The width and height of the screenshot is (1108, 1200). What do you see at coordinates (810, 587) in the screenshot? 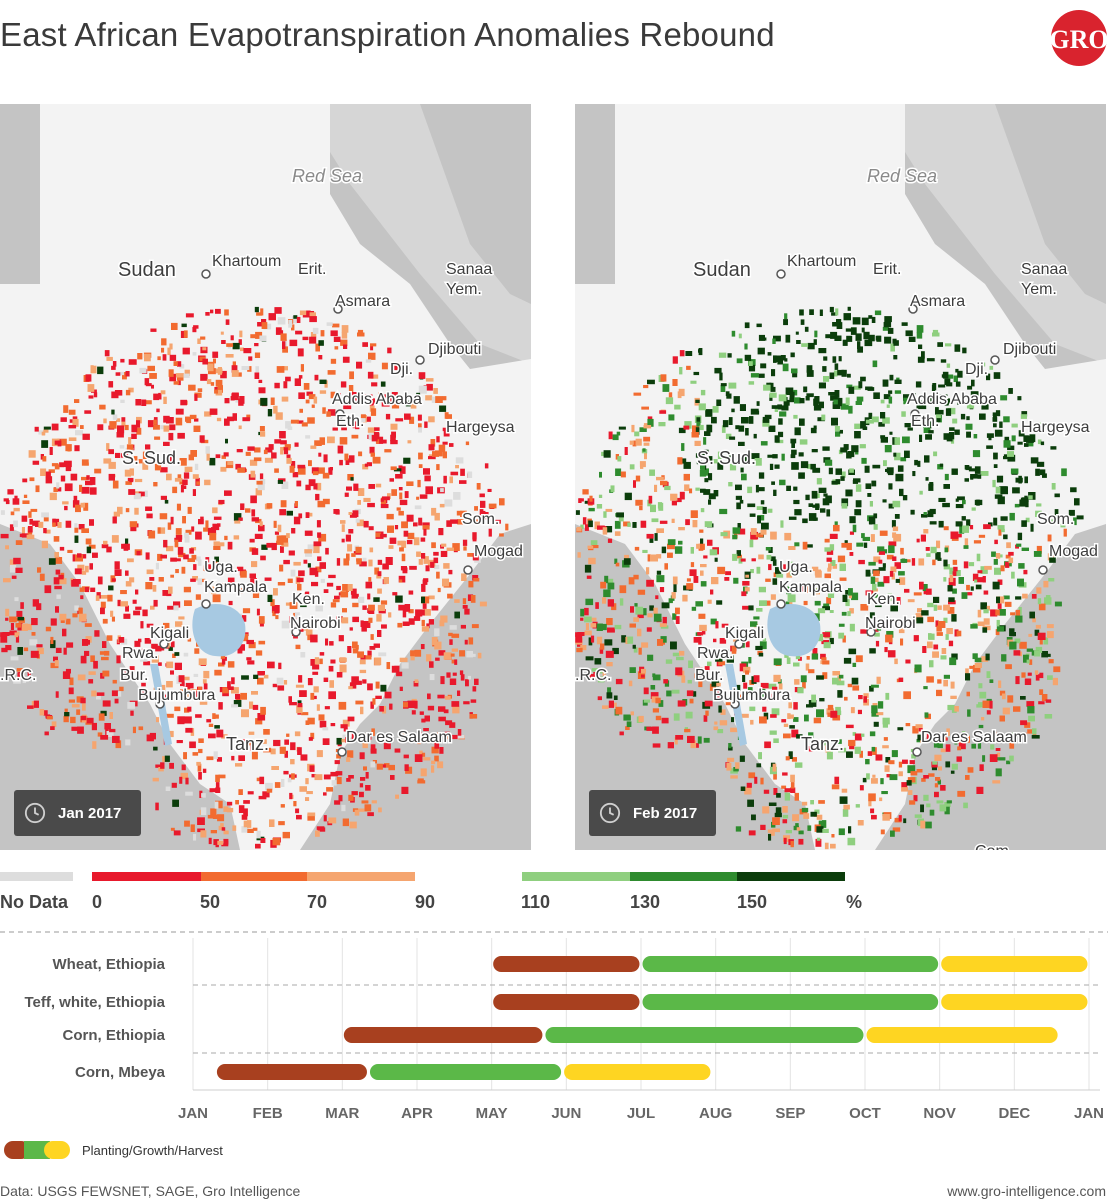
I see `map-label: Kampala` at bounding box center [810, 587].